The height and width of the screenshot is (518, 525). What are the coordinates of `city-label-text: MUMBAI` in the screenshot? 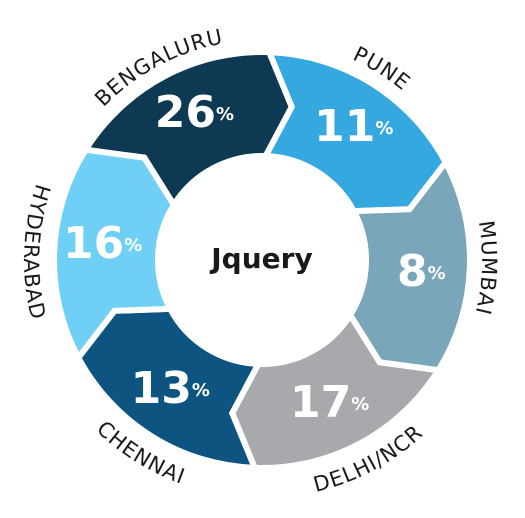 It's located at (486, 268).